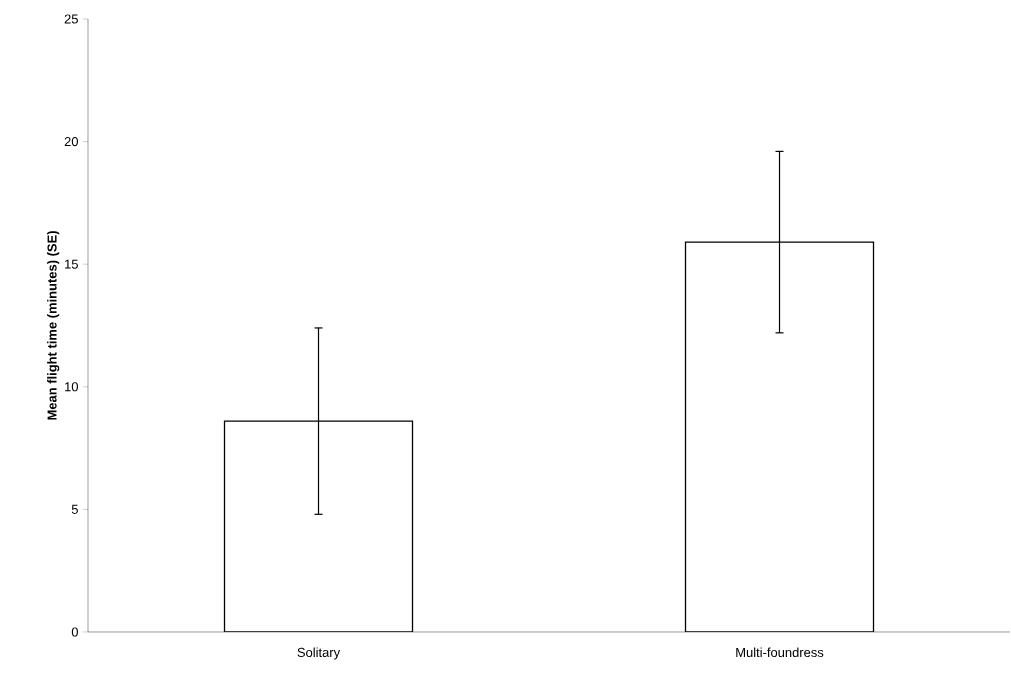 Image resolution: width=1011 pixels, height=686 pixels. What do you see at coordinates (780, 652) in the screenshot?
I see `x-tick-label: Multi-foundress` at bounding box center [780, 652].